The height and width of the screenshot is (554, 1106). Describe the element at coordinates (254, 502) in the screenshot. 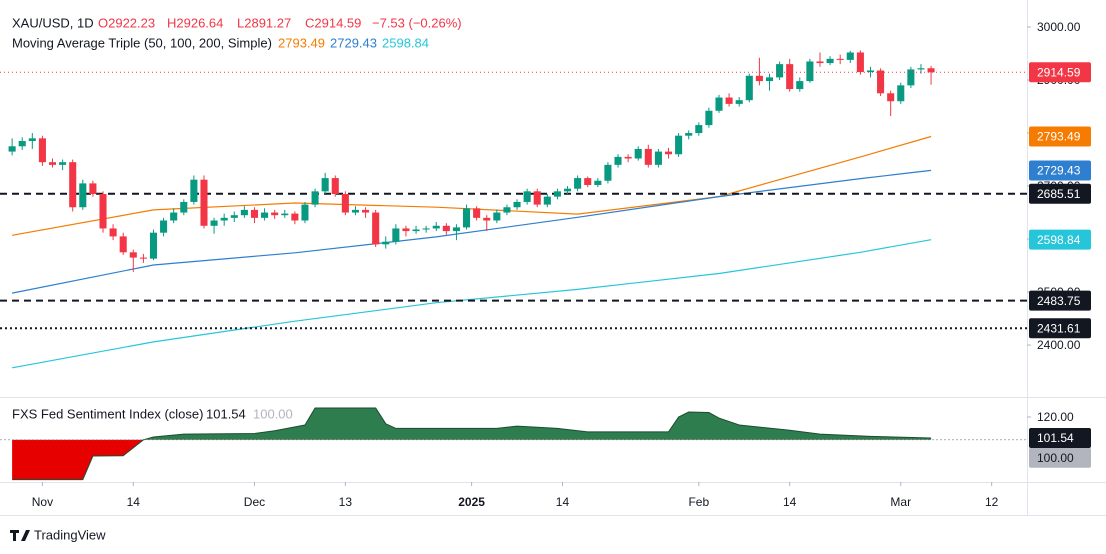

I see `x-tick-label: Dec` at that location.